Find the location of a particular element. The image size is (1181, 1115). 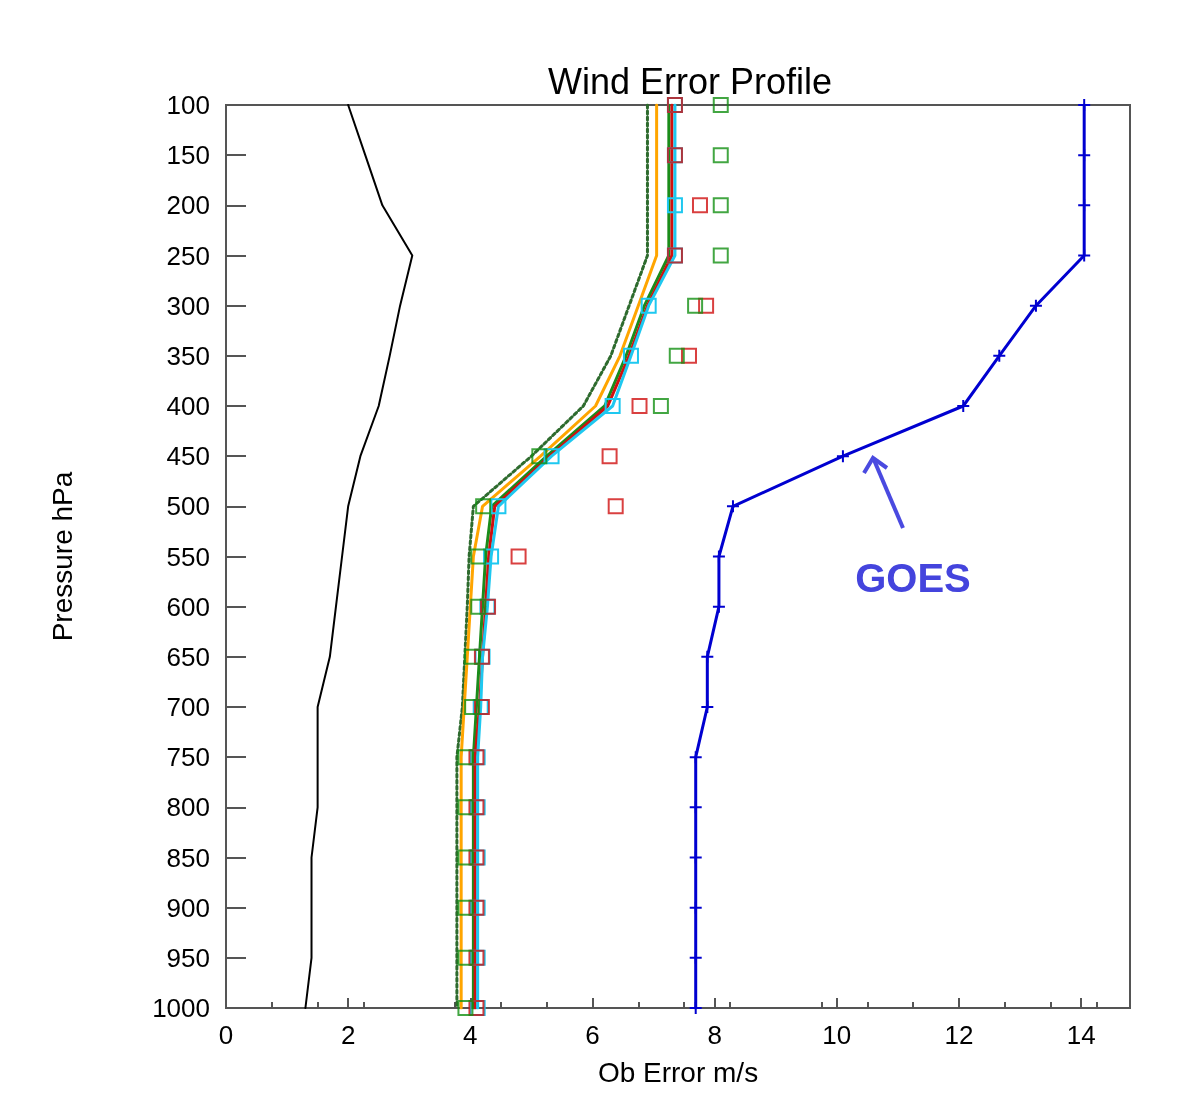

y-tick-label: 100 is located at coordinates (188, 105).